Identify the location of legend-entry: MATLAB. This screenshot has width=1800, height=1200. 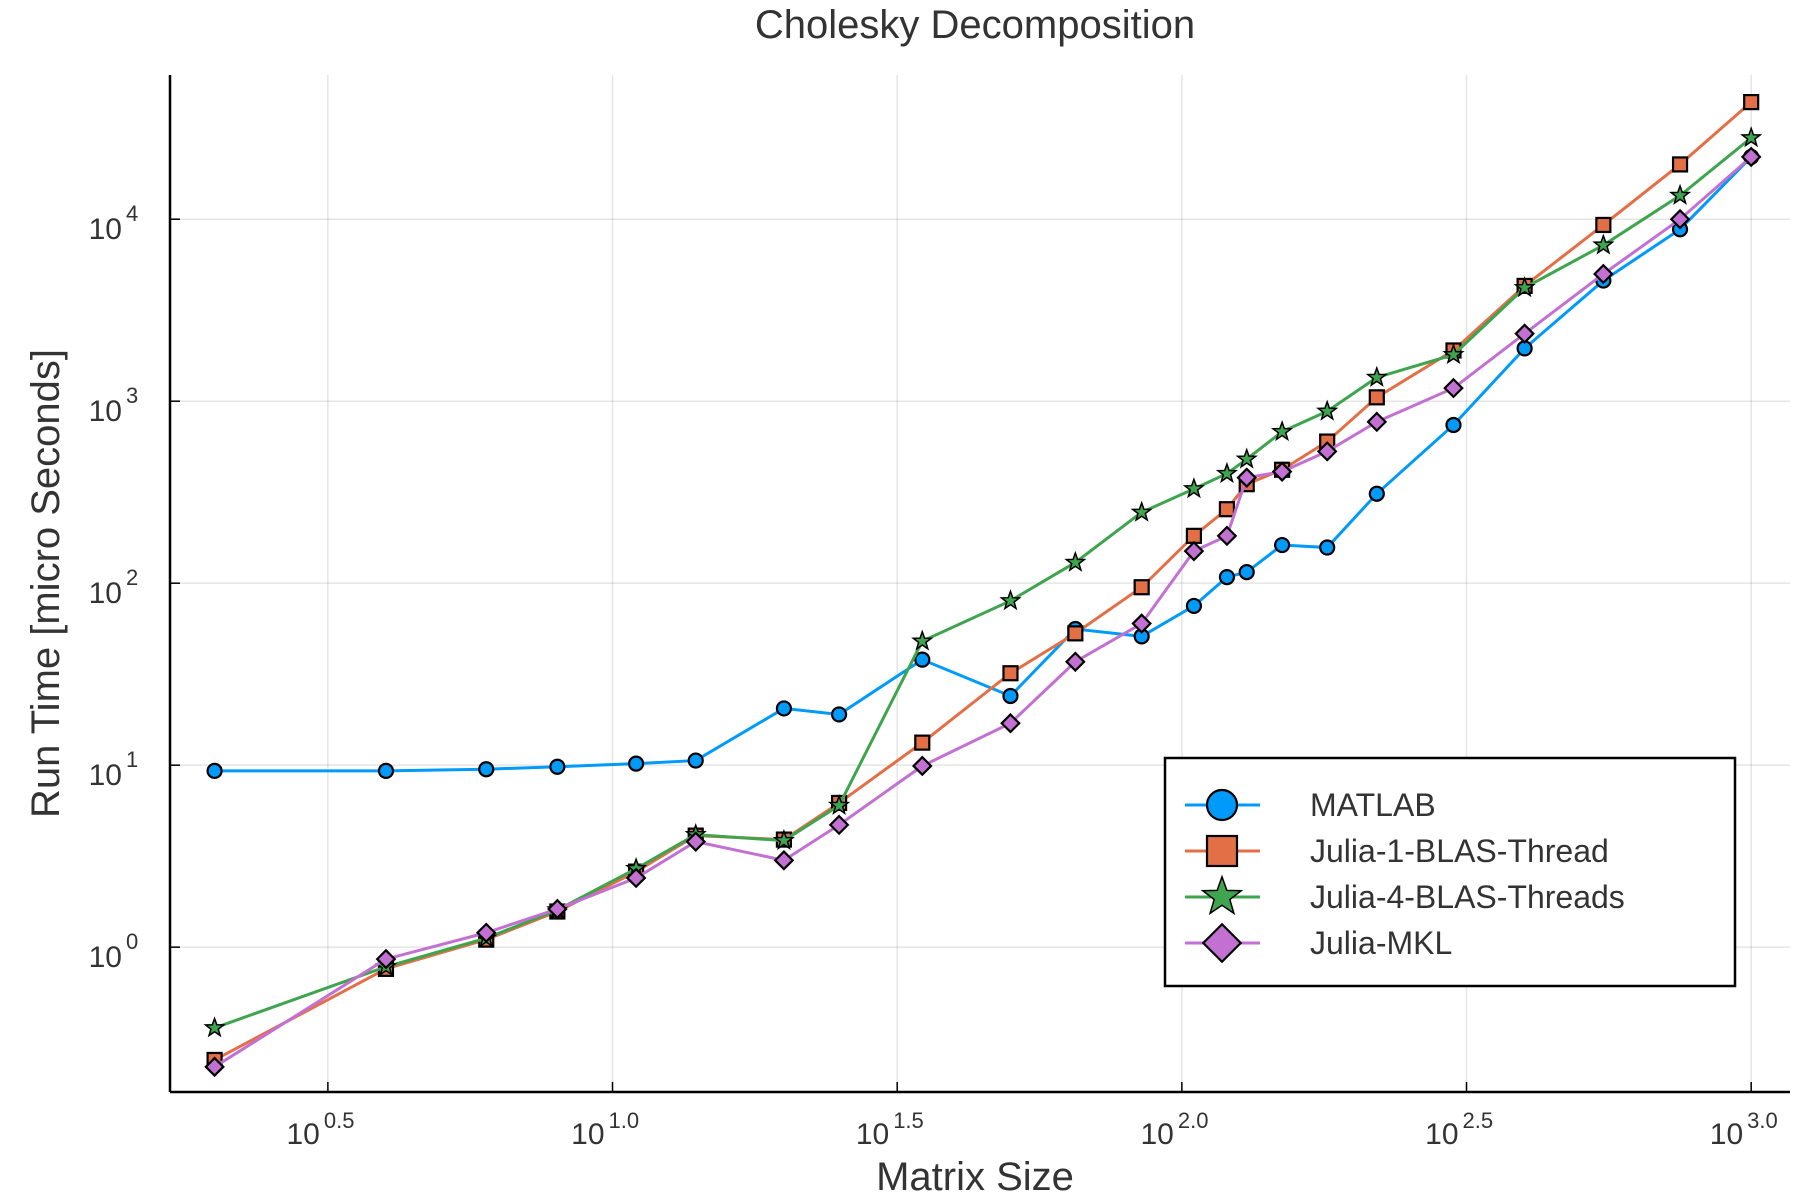
(1310, 805).